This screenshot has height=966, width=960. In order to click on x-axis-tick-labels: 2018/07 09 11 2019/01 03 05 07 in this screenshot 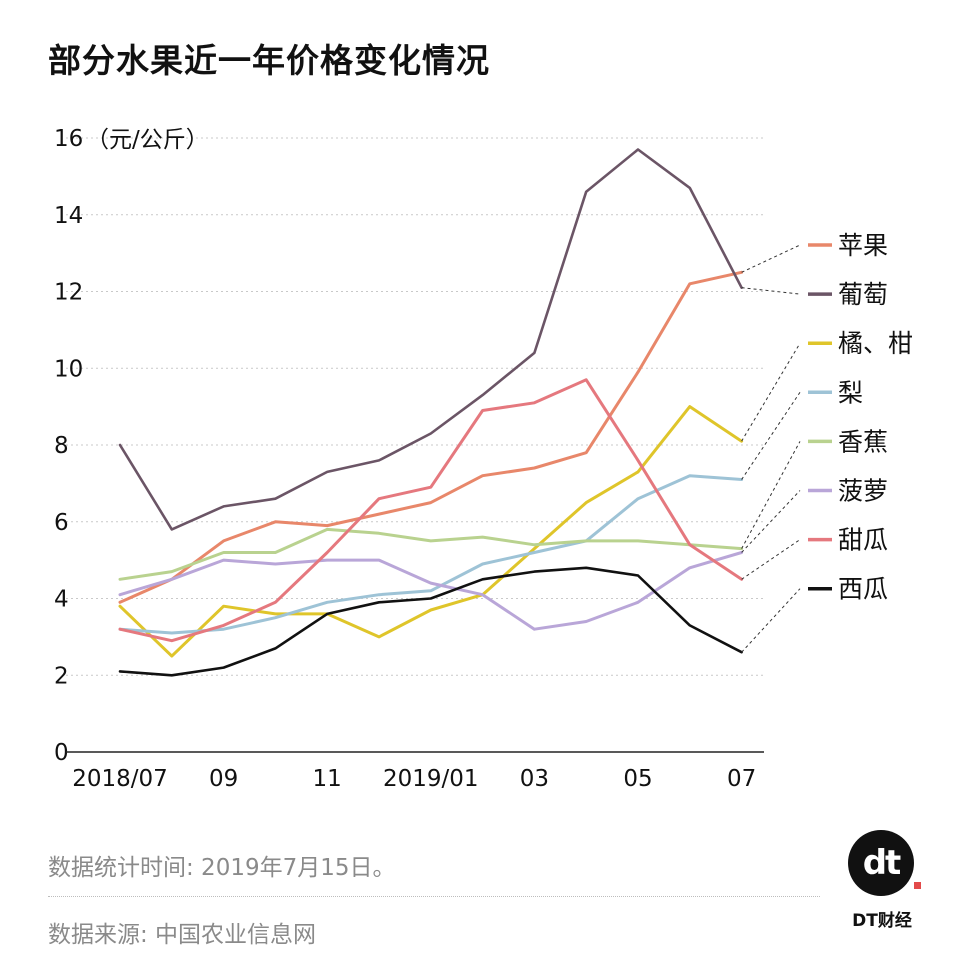, I will do `click(414, 779)`.